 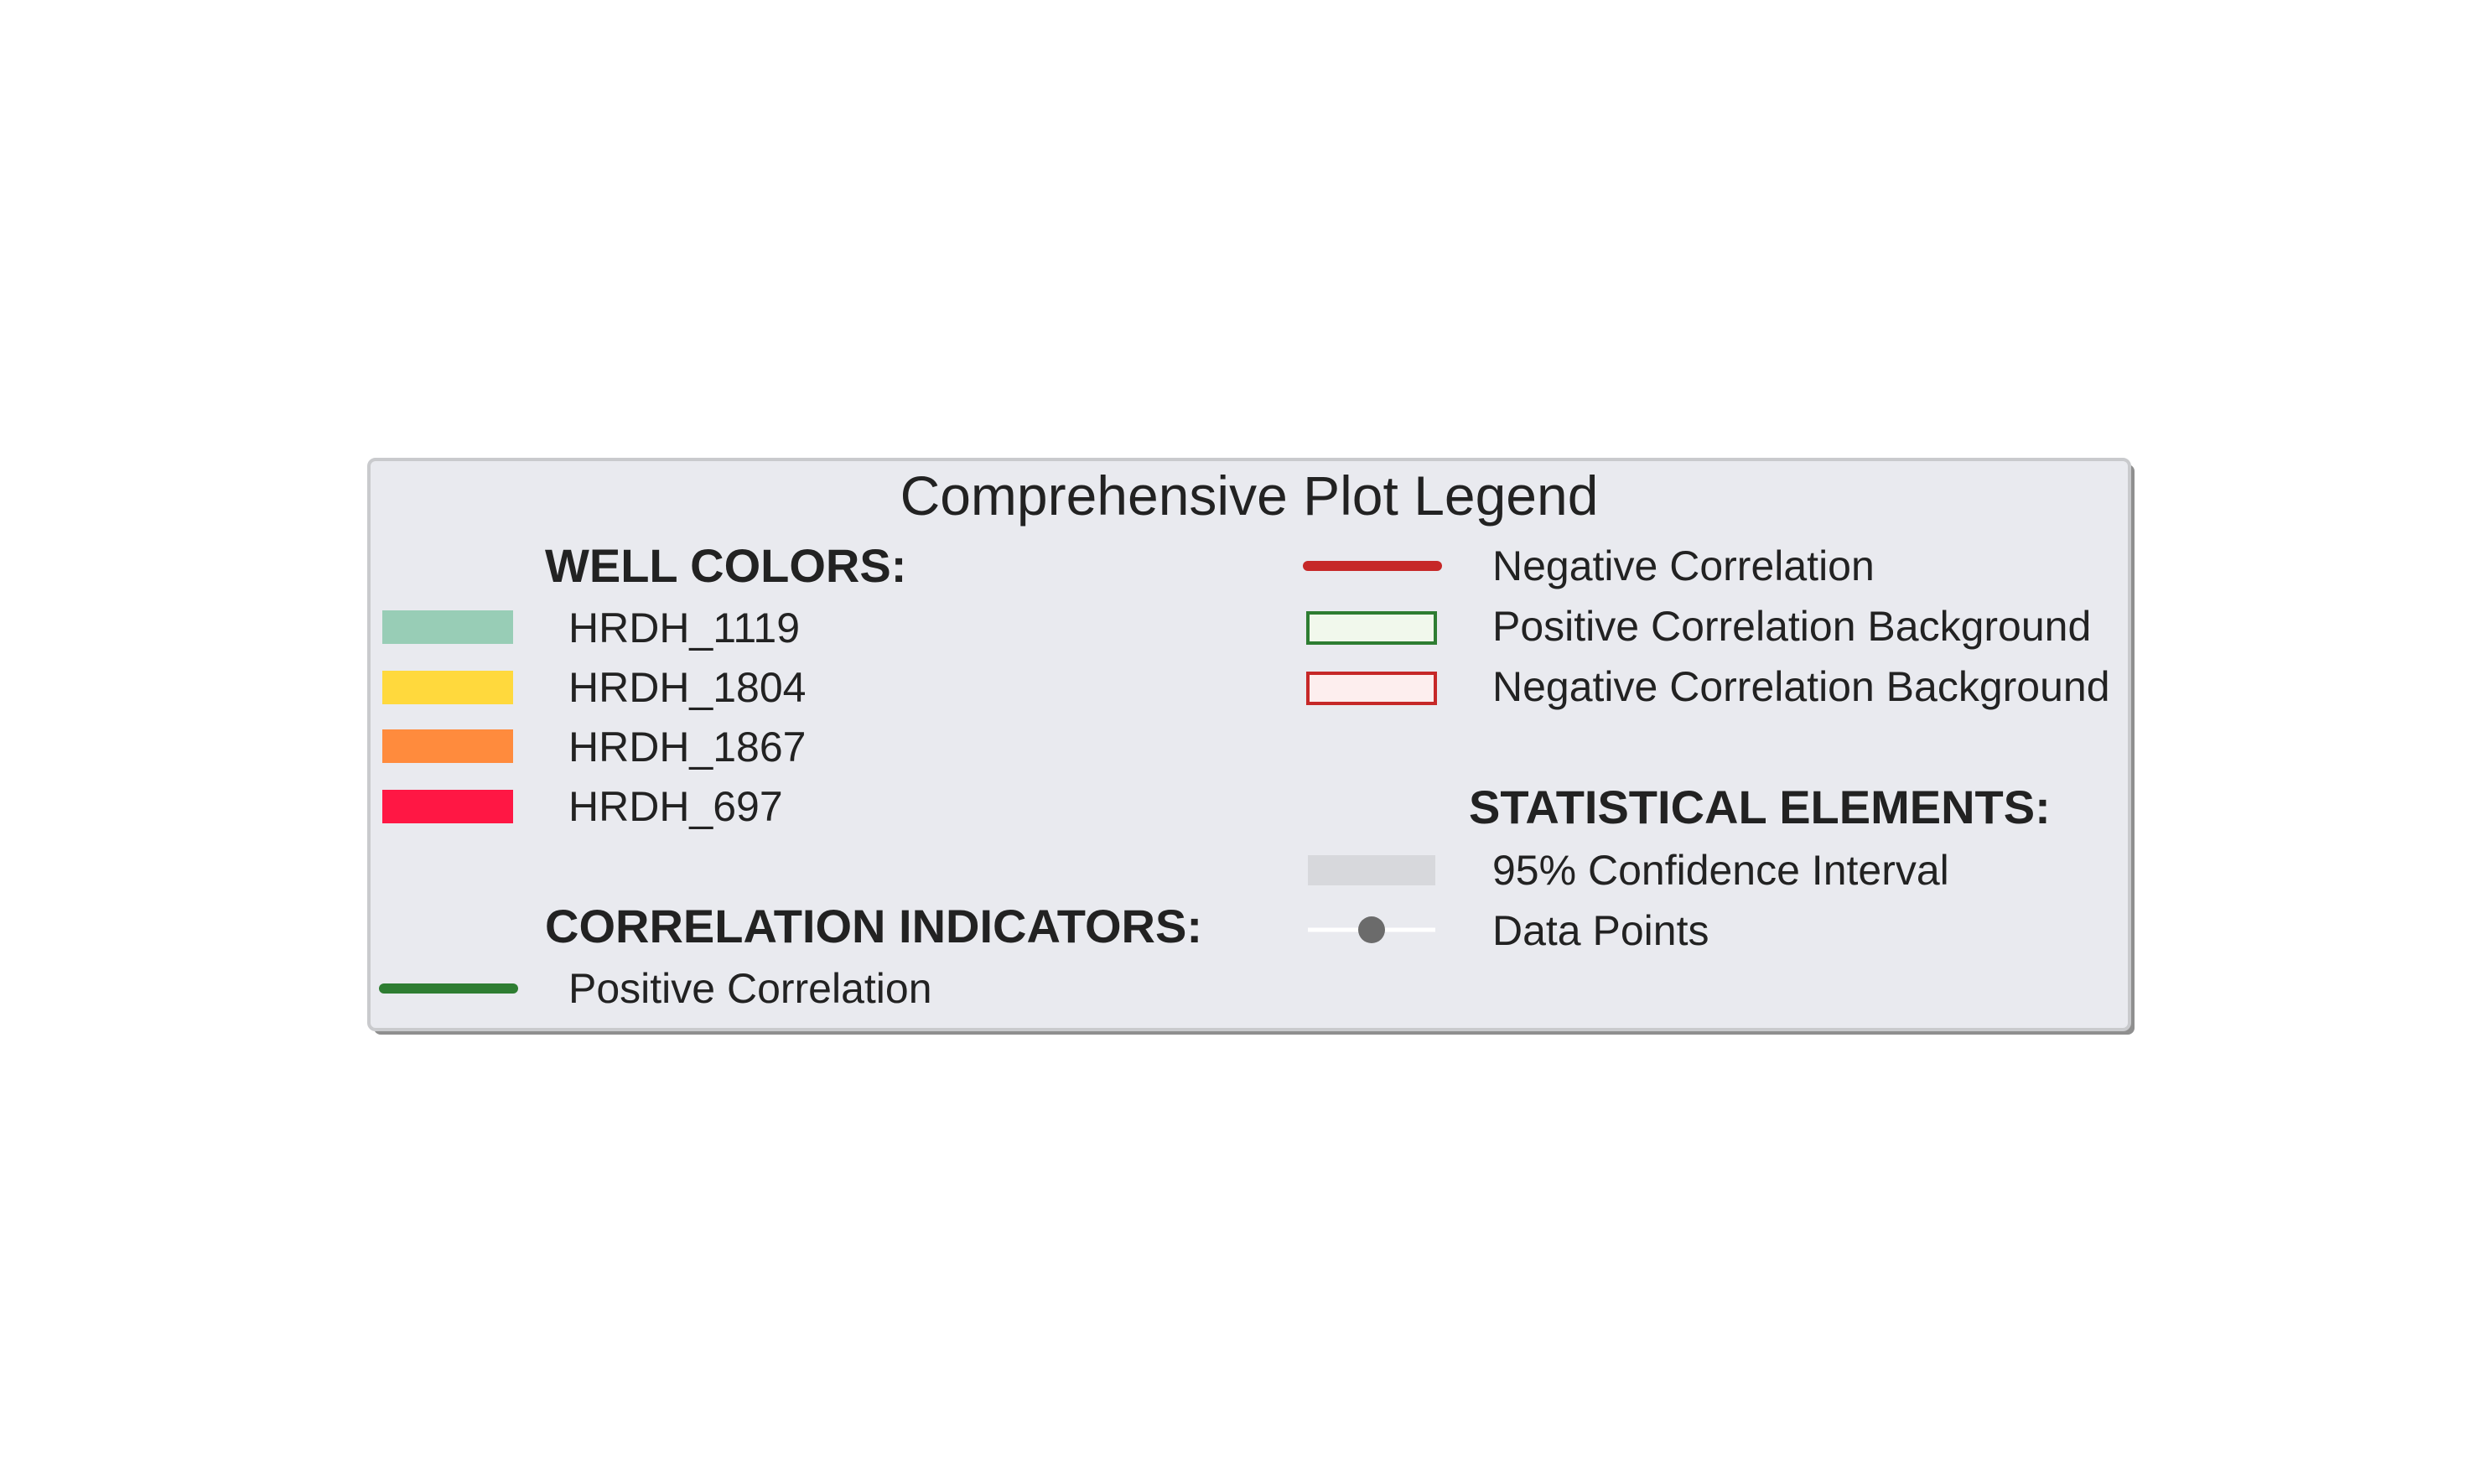 I want to click on legend-marker-data-points-dot, so click(x=1371, y=929).